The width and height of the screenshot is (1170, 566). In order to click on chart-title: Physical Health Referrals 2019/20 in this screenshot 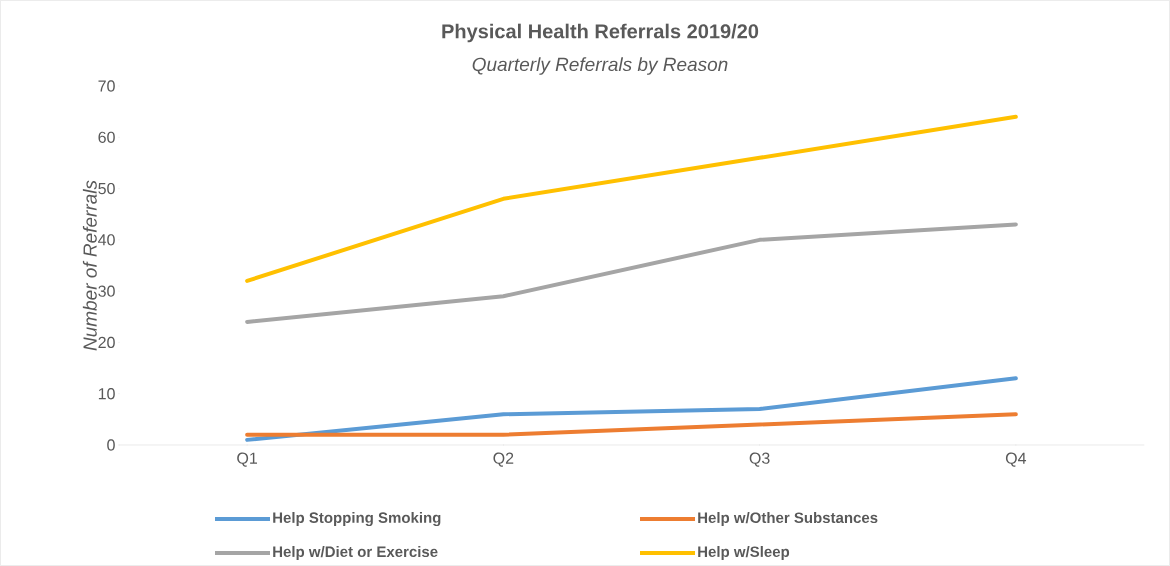, I will do `click(600, 33)`.